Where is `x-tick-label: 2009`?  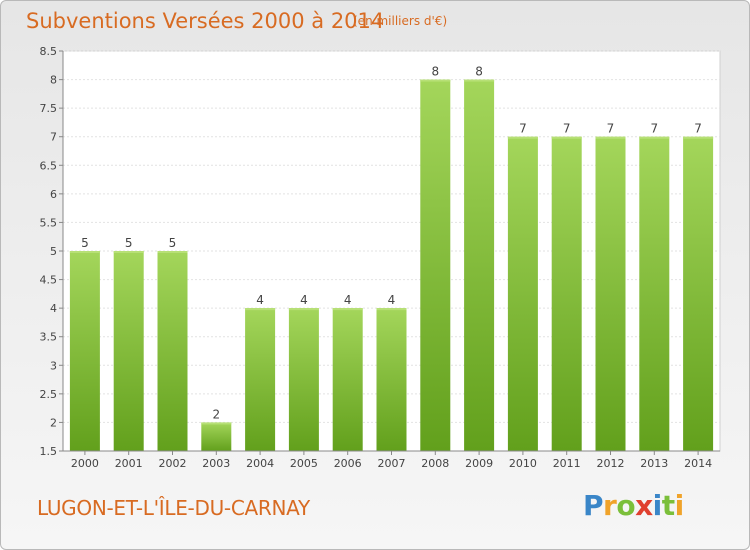 x-tick-label: 2009 is located at coordinates (479, 463).